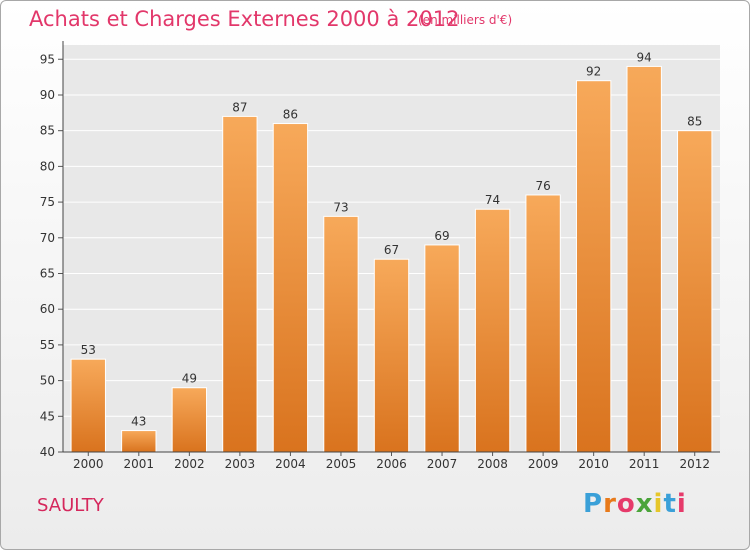 The image size is (750, 550). What do you see at coordinates (290, 115) in the screenshot?
I see `bar-value-label: 86` at bounding box center [290, 115].